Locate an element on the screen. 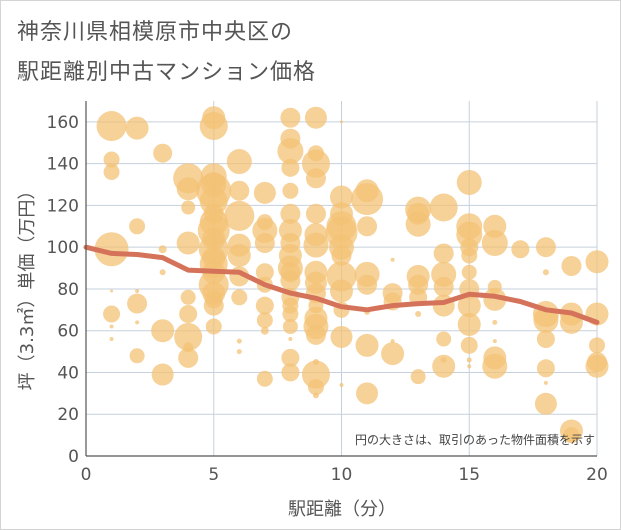 The image size is (621, 530). trend-line is located at coordinates (341, 284).